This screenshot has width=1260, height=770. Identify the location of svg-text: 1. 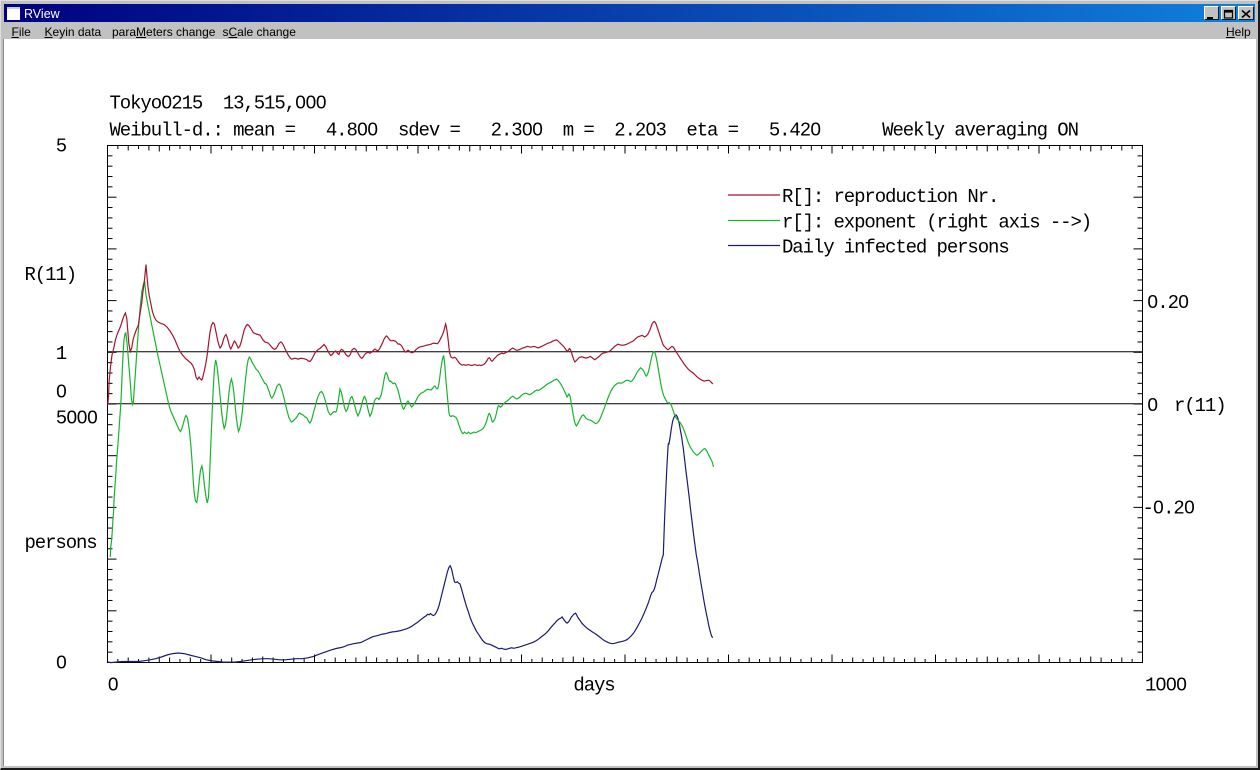
(61, 354).